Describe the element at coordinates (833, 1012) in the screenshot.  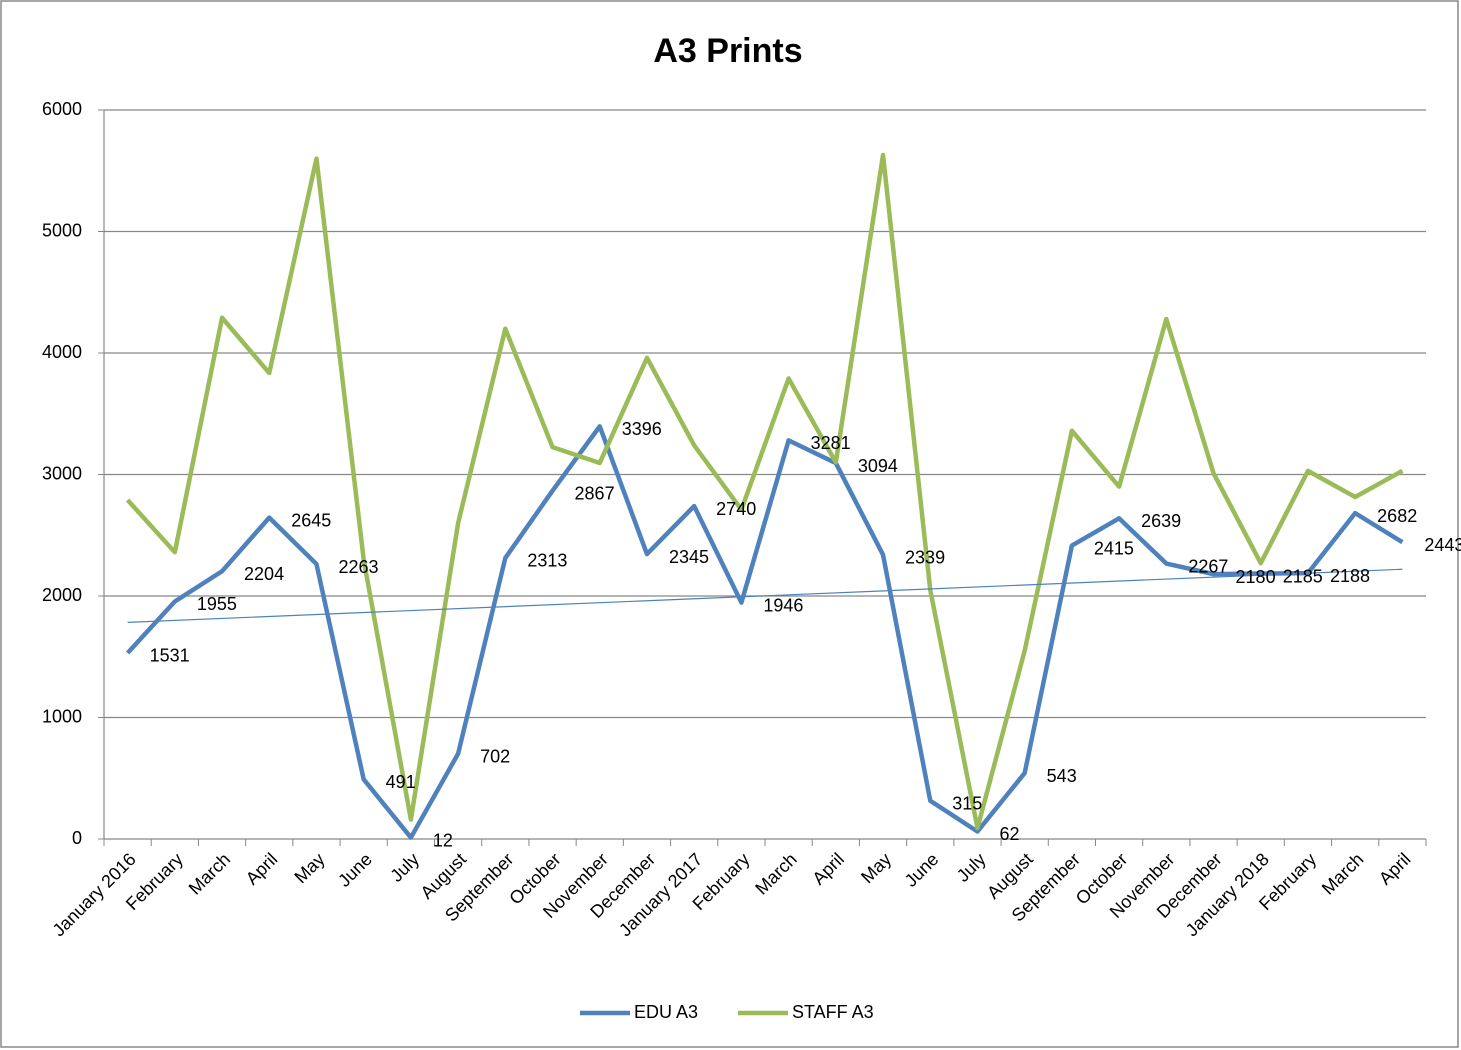
I see `legend-label: STAFF A3` at that location.